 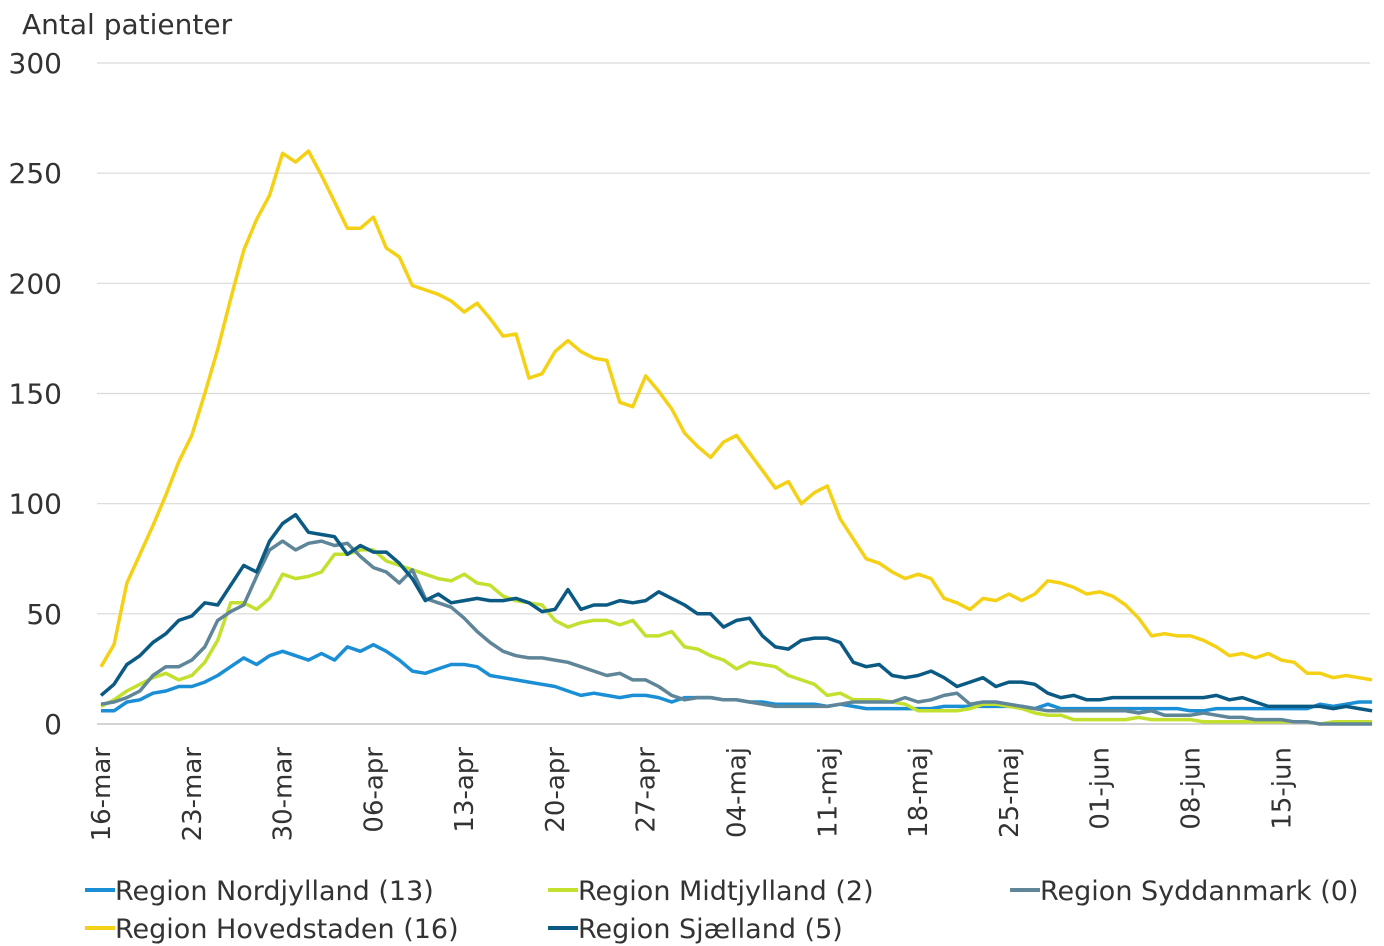 I want to click on x-tick-label: 15-jun, so click(x=1282, y=788).